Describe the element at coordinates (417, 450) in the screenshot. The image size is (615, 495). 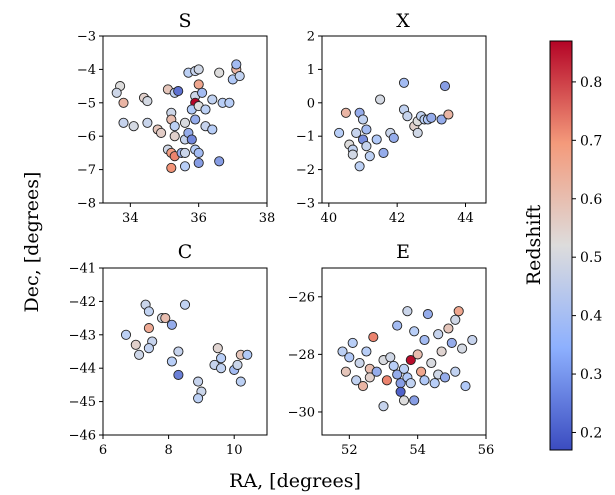
I see `x-tick-label: 54` at that location.